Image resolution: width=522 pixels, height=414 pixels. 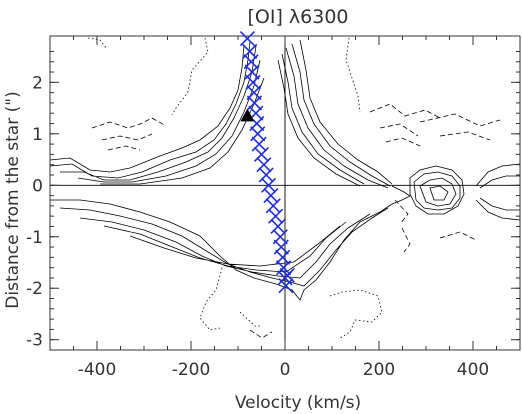 I want to click on x-tick-label: 0, so click(x=285, y=370).